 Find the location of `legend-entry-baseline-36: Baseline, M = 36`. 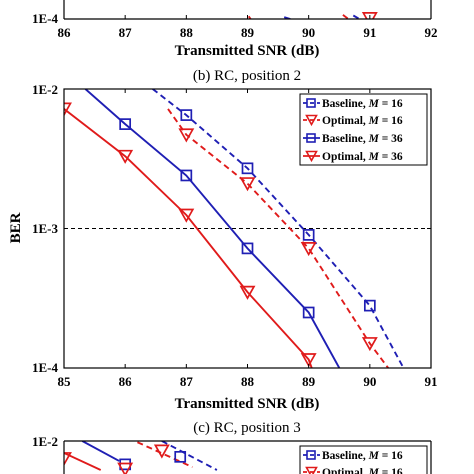

legend-entry-baseline-36: Baseline, M = 36 is located at coordinates (353, 139).